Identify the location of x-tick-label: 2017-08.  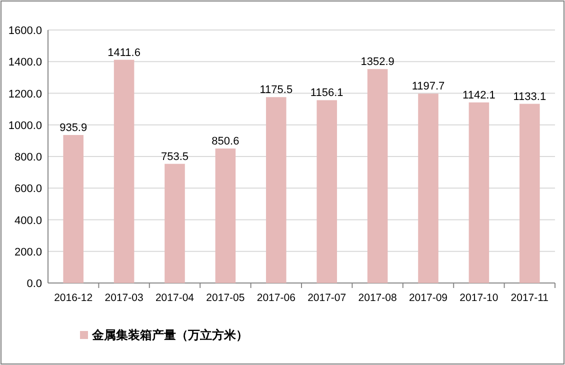
(377, 298).